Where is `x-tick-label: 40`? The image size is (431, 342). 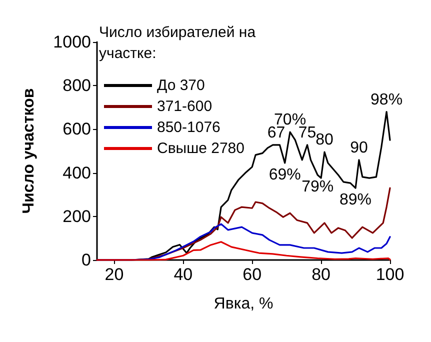 x-tick-label: 40 is located at coordinates (183, 274).